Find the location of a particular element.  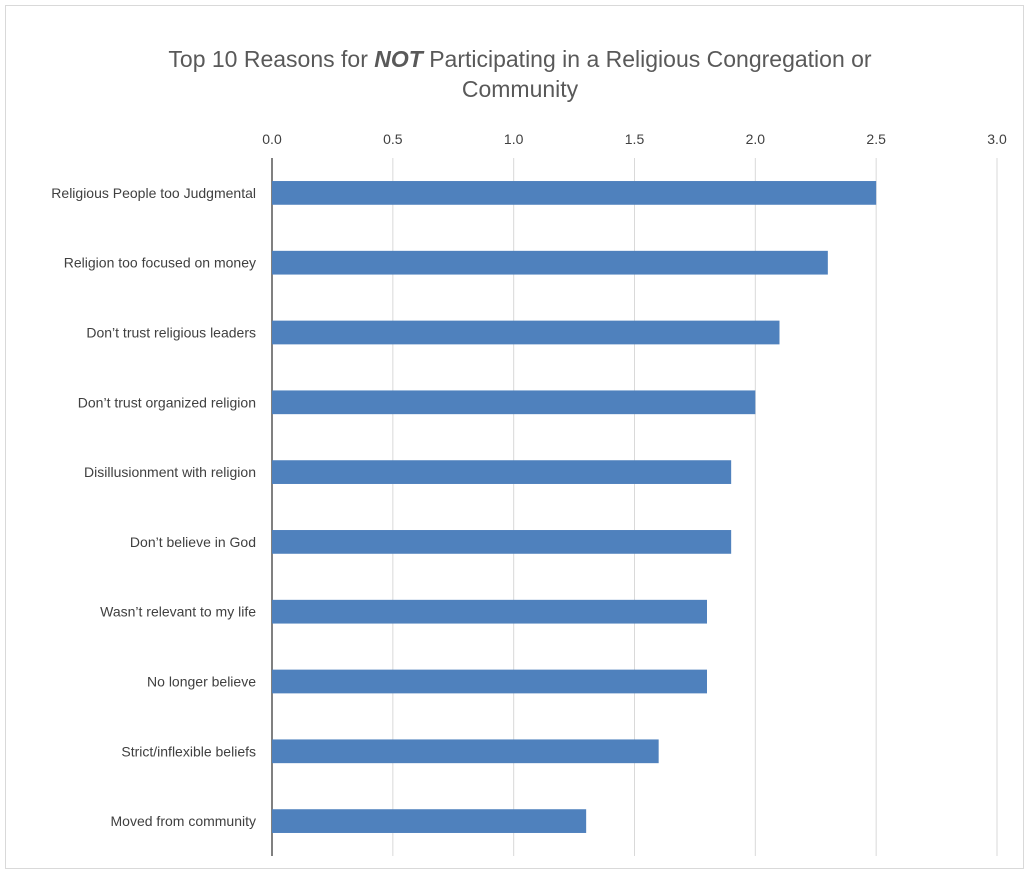

x-tick-label: 0.0 is located at coordinates (272, 139).